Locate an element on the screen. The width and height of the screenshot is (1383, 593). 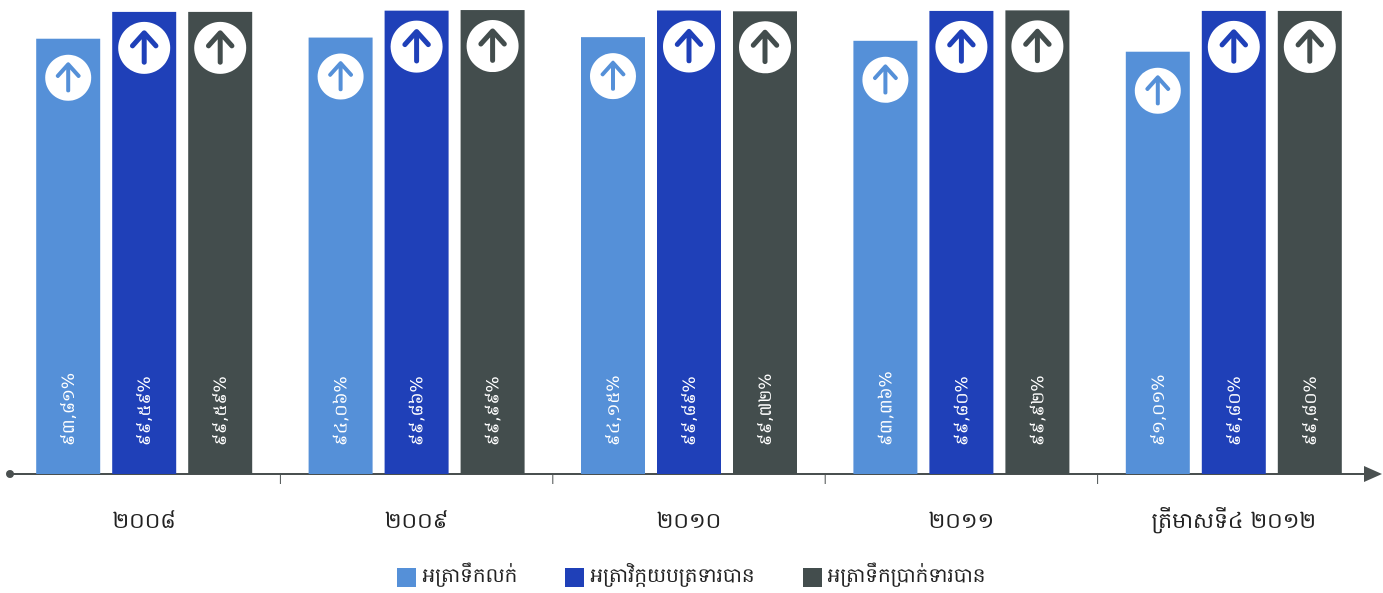
data-label: ៩៩,៨៦% is located at coordinates (418, 411).